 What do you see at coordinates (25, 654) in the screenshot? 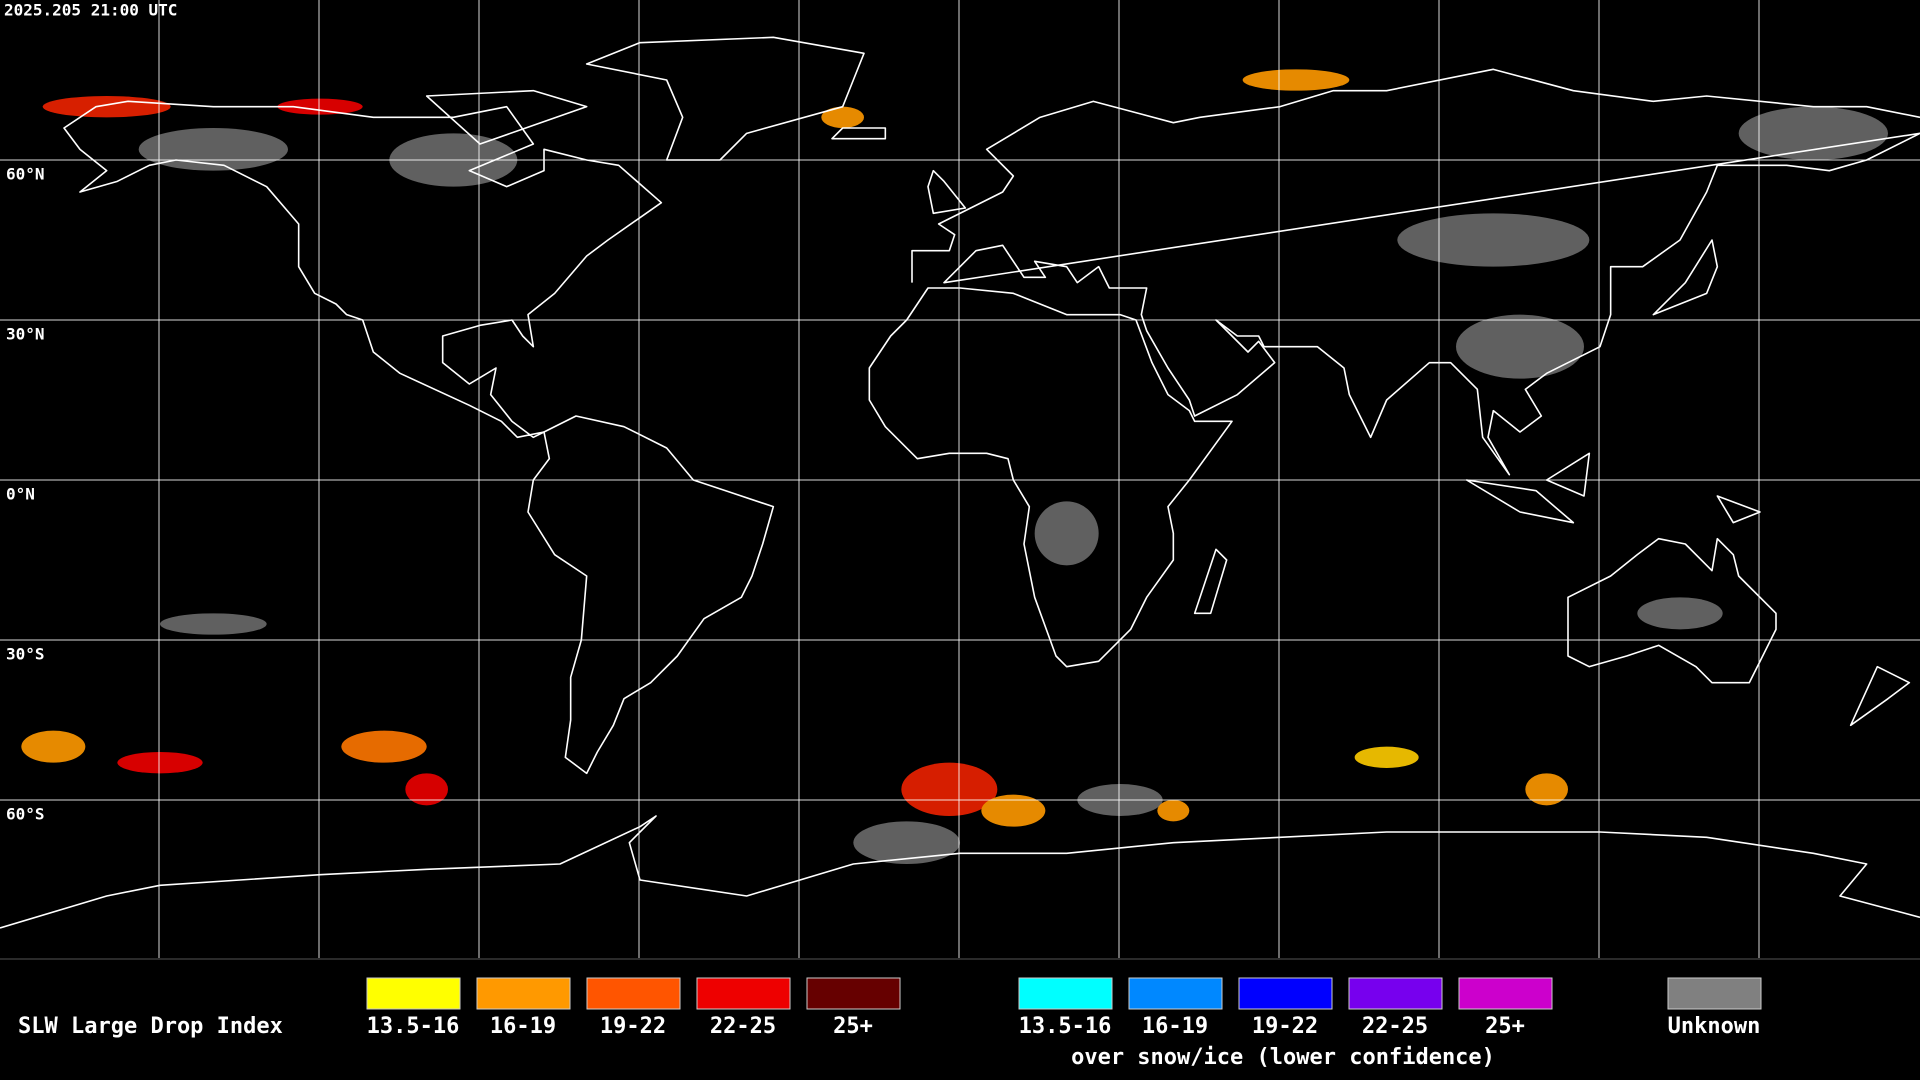
I see `lat-label: 30°S` at bounding box center [25, 654].